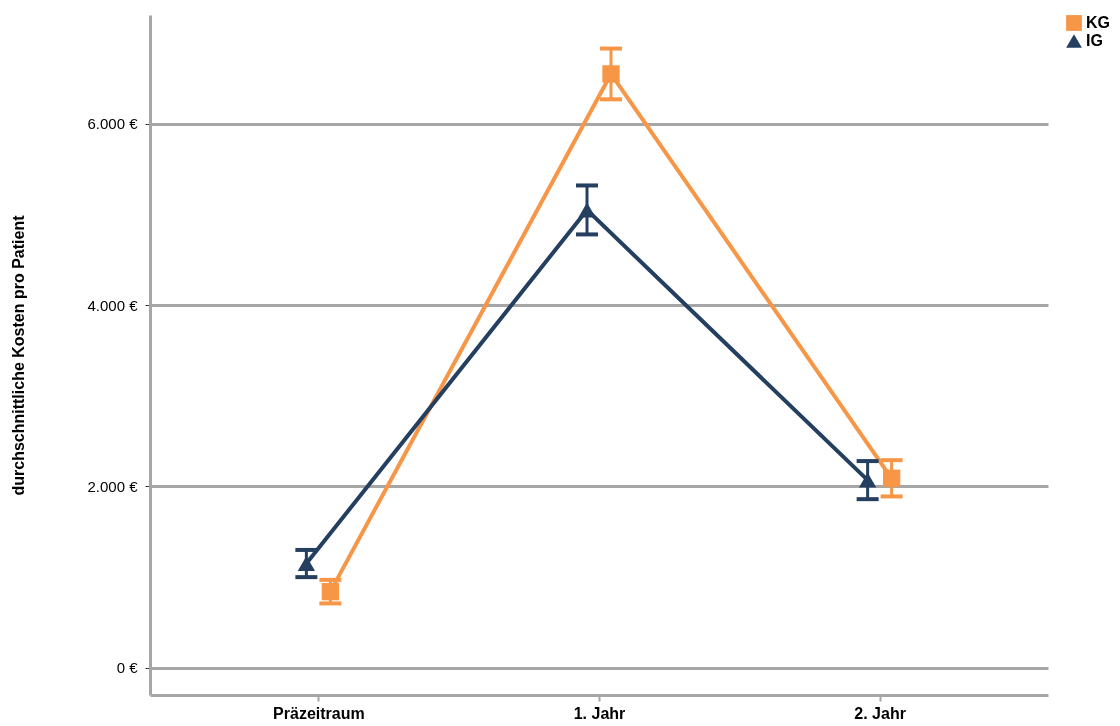 This screenshot has width=1120, height=726. Describe the element at coordinates (113, 305) in the screenshot. I see `y-tick-label: 4.000 €` at that location.